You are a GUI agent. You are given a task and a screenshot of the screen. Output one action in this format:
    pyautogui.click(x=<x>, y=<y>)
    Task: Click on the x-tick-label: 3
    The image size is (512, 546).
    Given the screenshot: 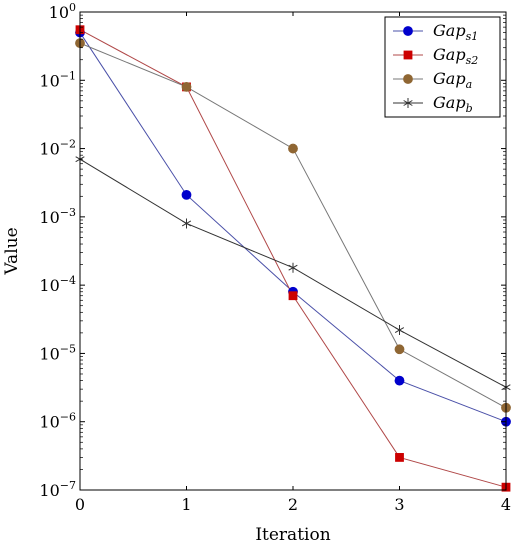 What is the action you would take?
    pyautogui.click(x=399, y=504)
    